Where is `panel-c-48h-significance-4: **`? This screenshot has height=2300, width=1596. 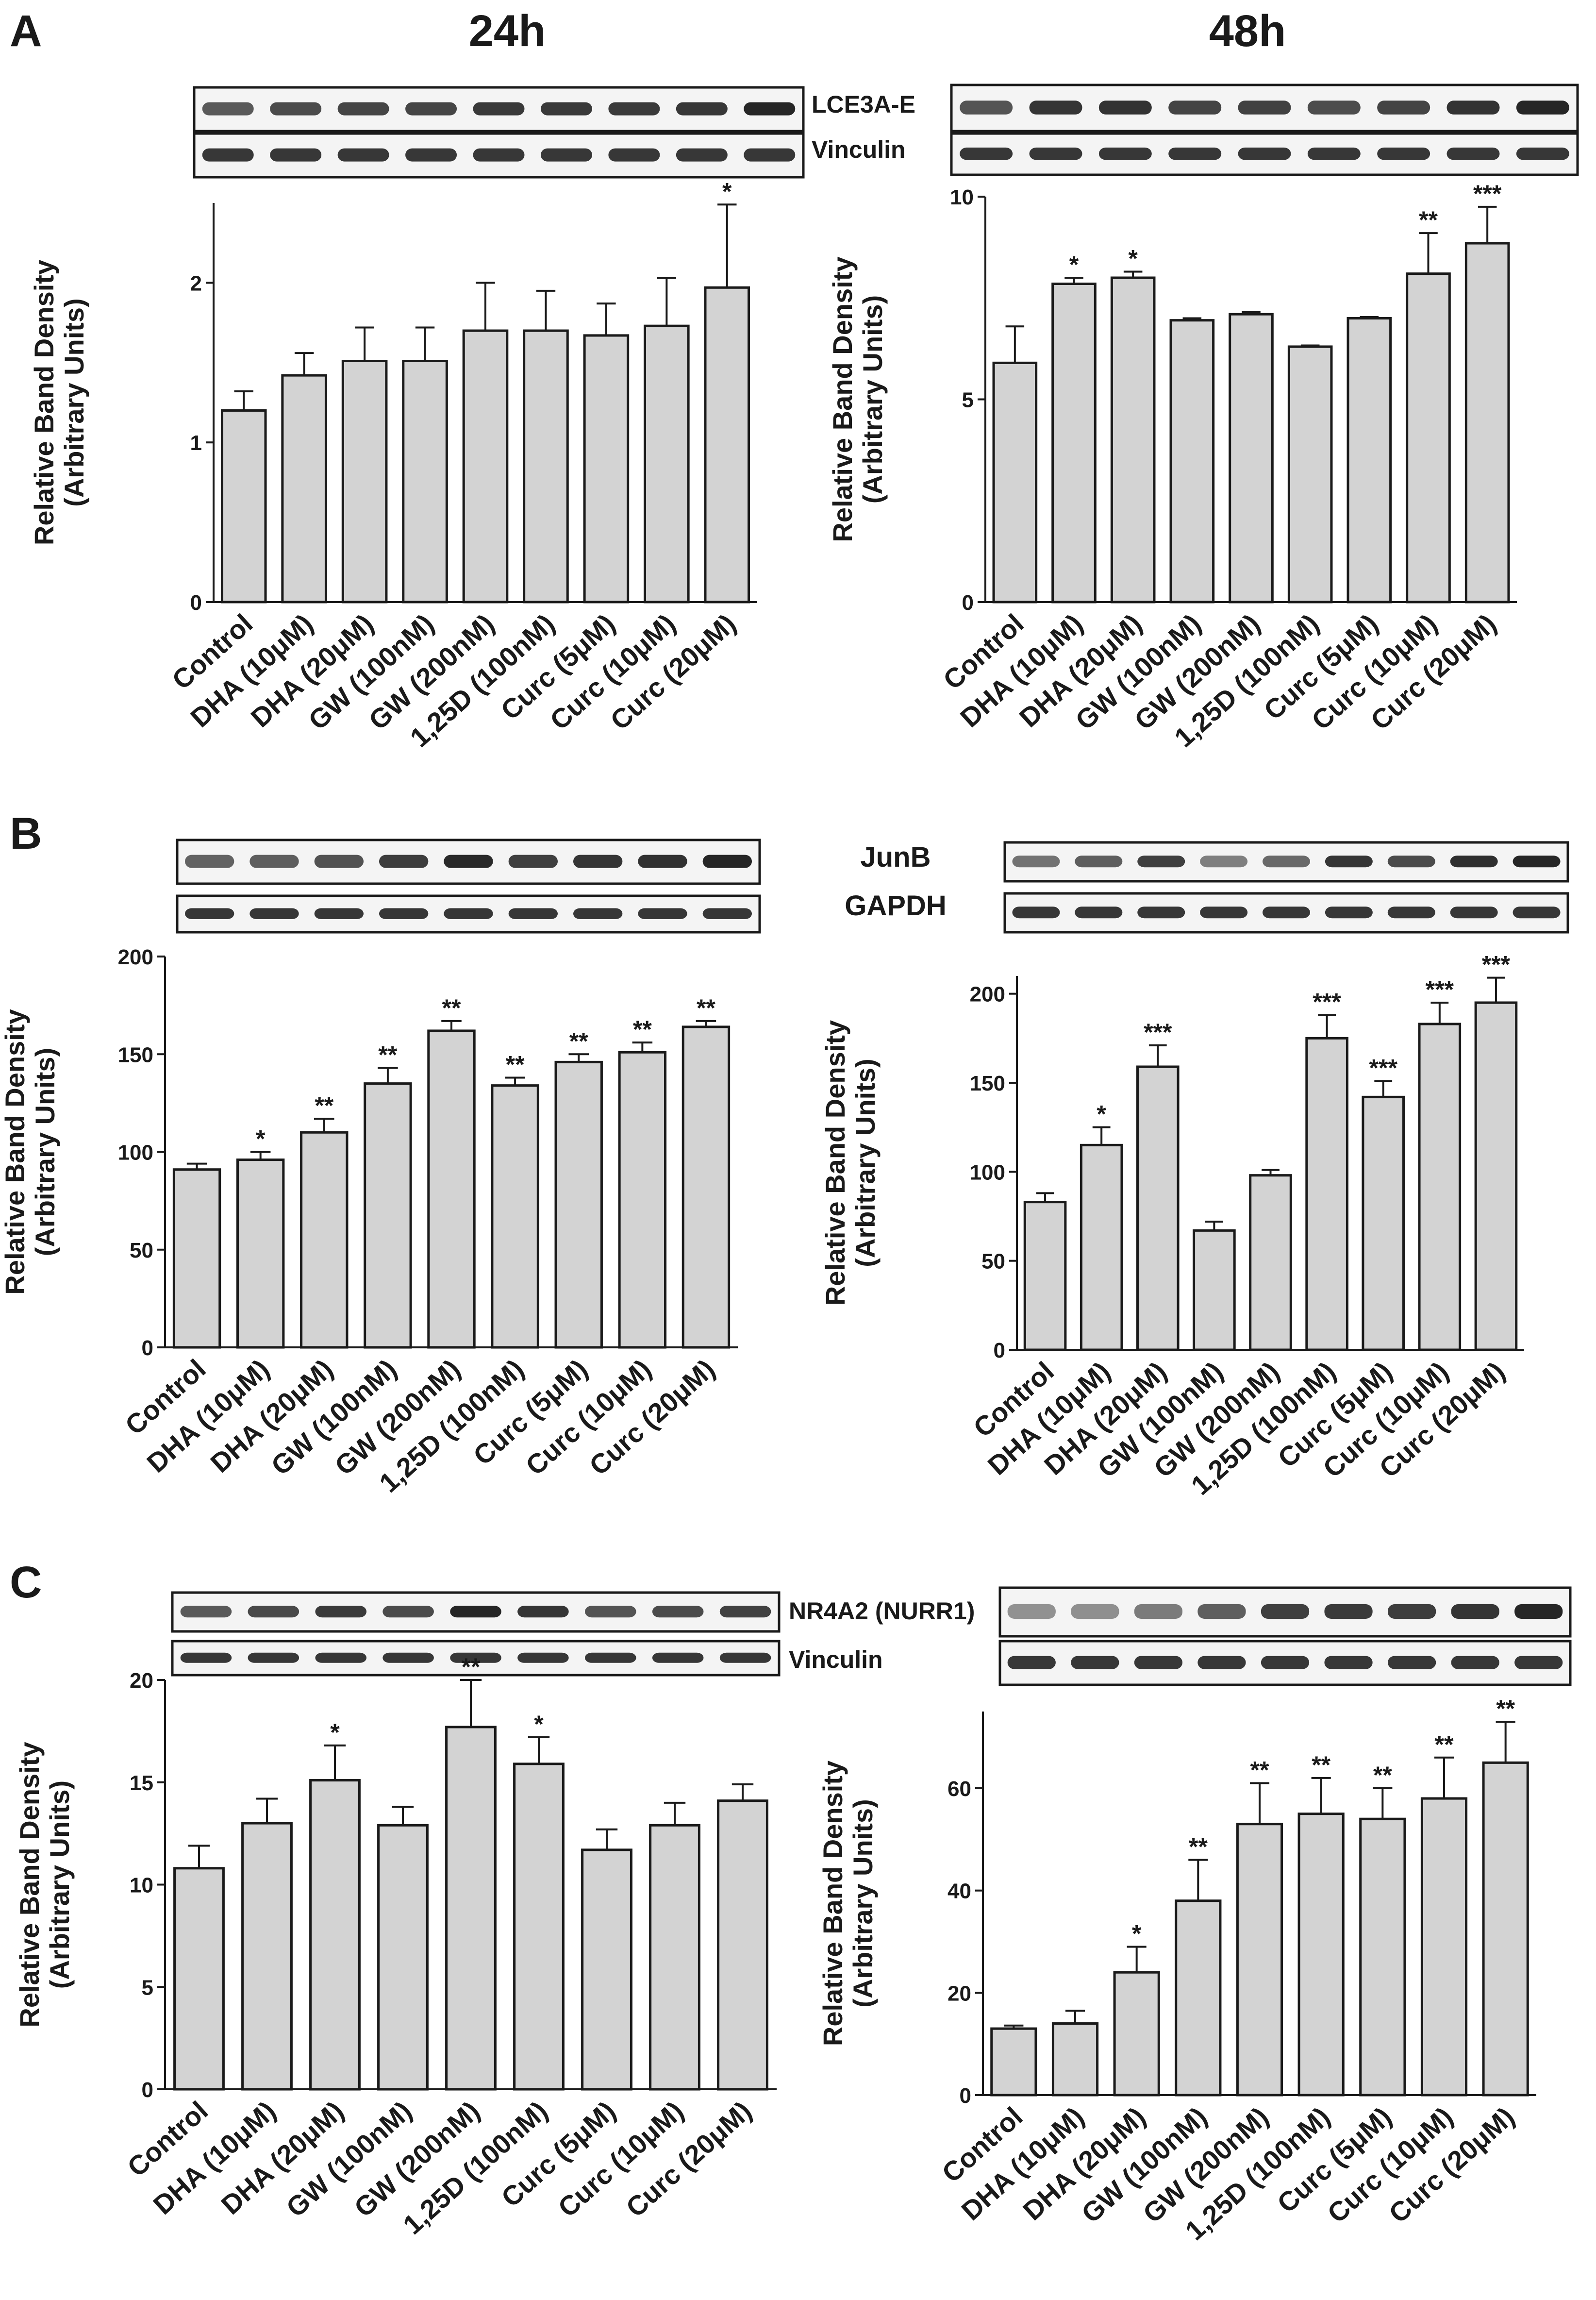 panel-c-48h-significance-4: ** is located at coordinates (1259, 1769).